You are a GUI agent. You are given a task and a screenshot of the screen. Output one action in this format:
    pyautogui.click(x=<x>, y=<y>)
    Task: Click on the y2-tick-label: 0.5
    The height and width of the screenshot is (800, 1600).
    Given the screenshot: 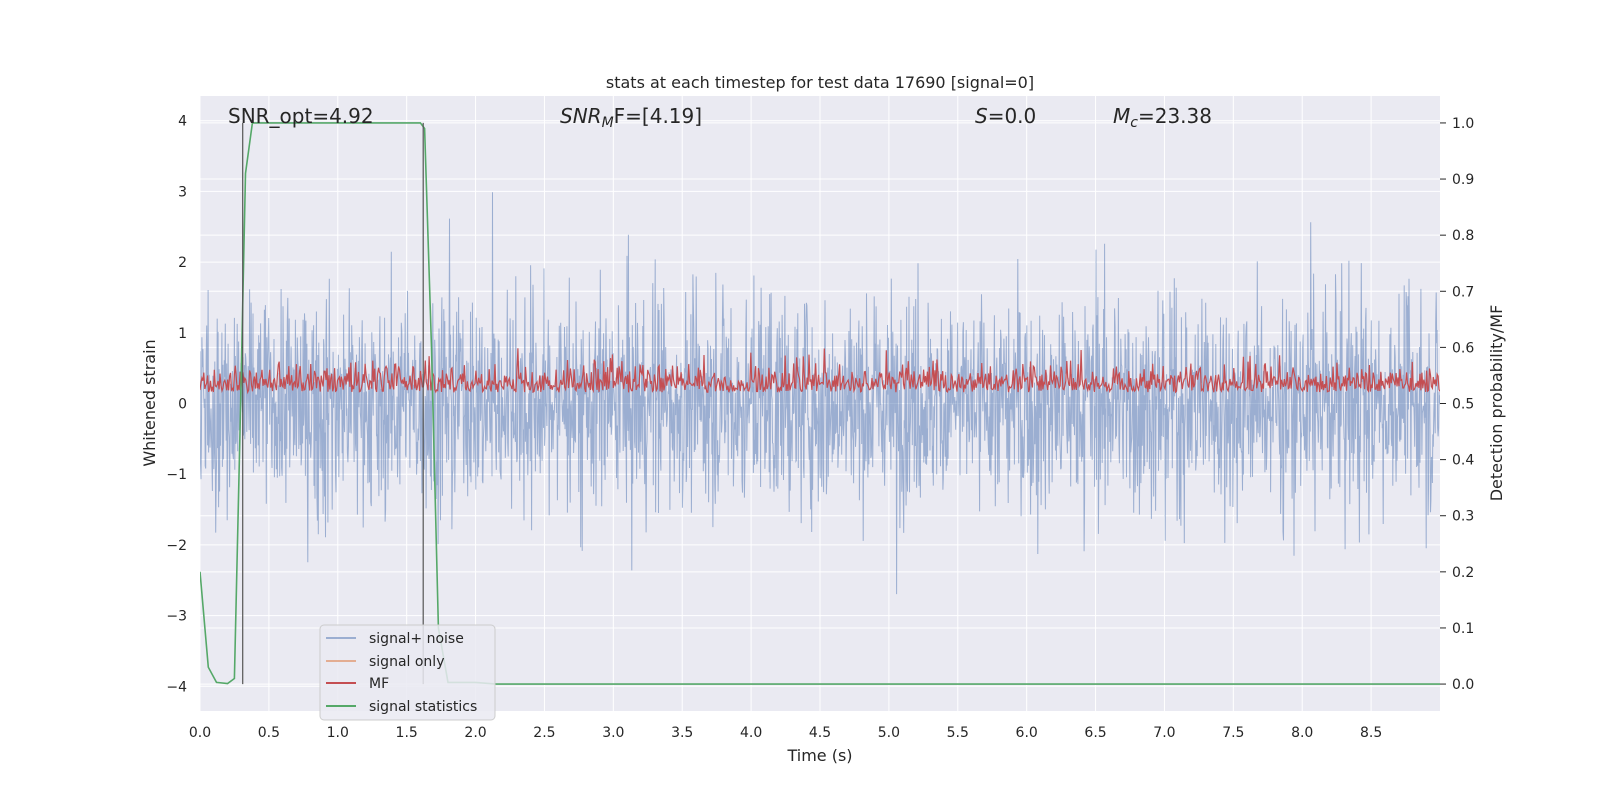 What is the action you would take?
    pyautogui.click(x=1463, y=405)
    